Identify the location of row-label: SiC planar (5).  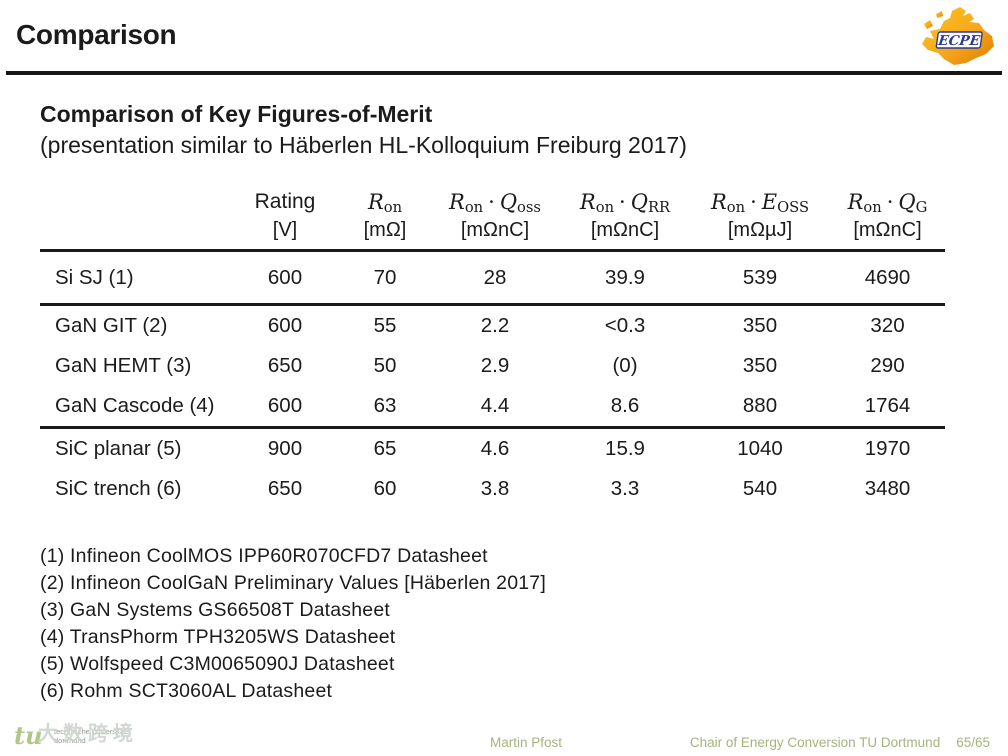
(135, 447).